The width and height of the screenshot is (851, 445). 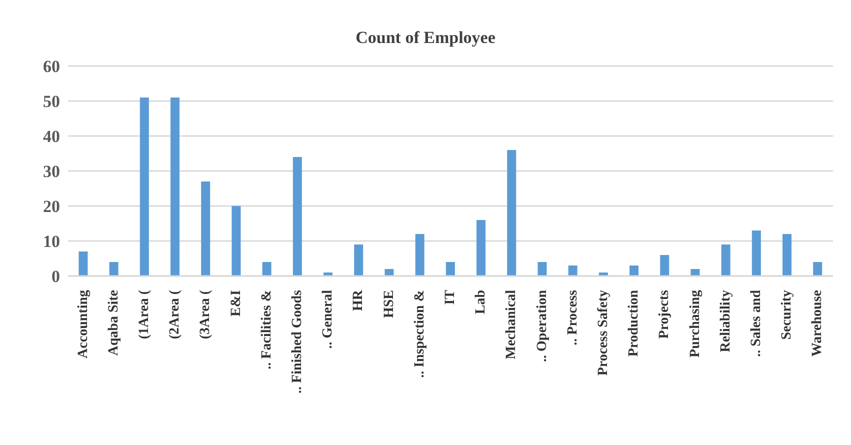 What do you see at coordinates (726, 321) in the screenshot?
I see `x-tick-label: Reliability` at bounding box center [726, 321].